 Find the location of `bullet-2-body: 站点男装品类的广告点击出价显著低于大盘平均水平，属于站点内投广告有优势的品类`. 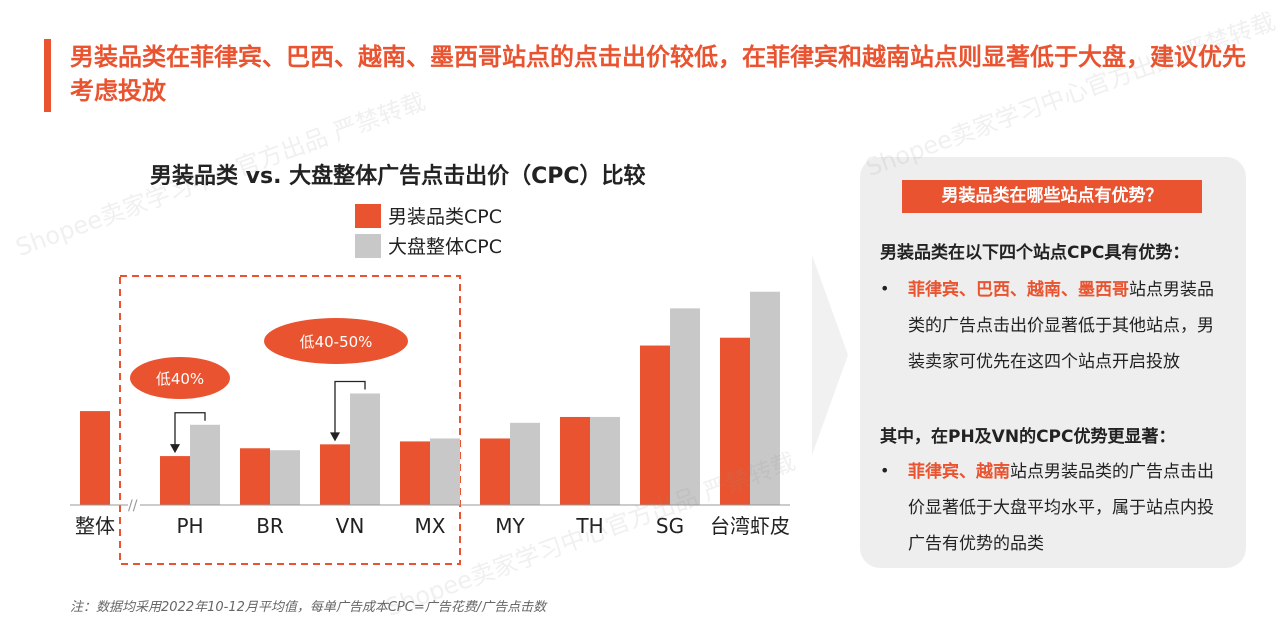

bullet-2-body: 站点男装品类的广告点击出价显著低于大盘平均水平，属于站点内投广告有优势的品类 is located at coordinates (1061, 508).